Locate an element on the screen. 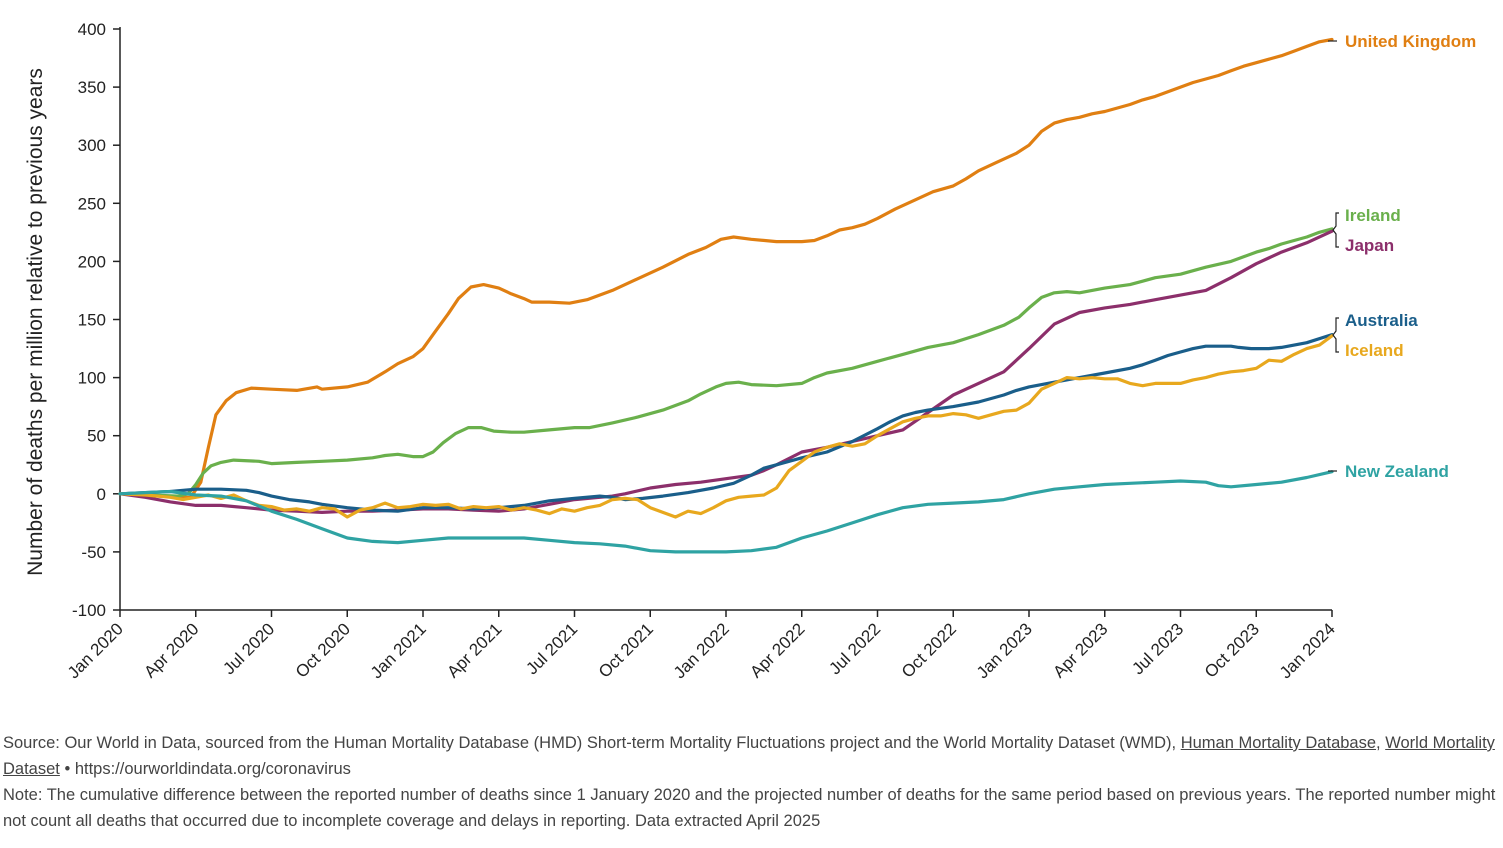  y-tick-label: 250 is located at coordinates (92, 203).